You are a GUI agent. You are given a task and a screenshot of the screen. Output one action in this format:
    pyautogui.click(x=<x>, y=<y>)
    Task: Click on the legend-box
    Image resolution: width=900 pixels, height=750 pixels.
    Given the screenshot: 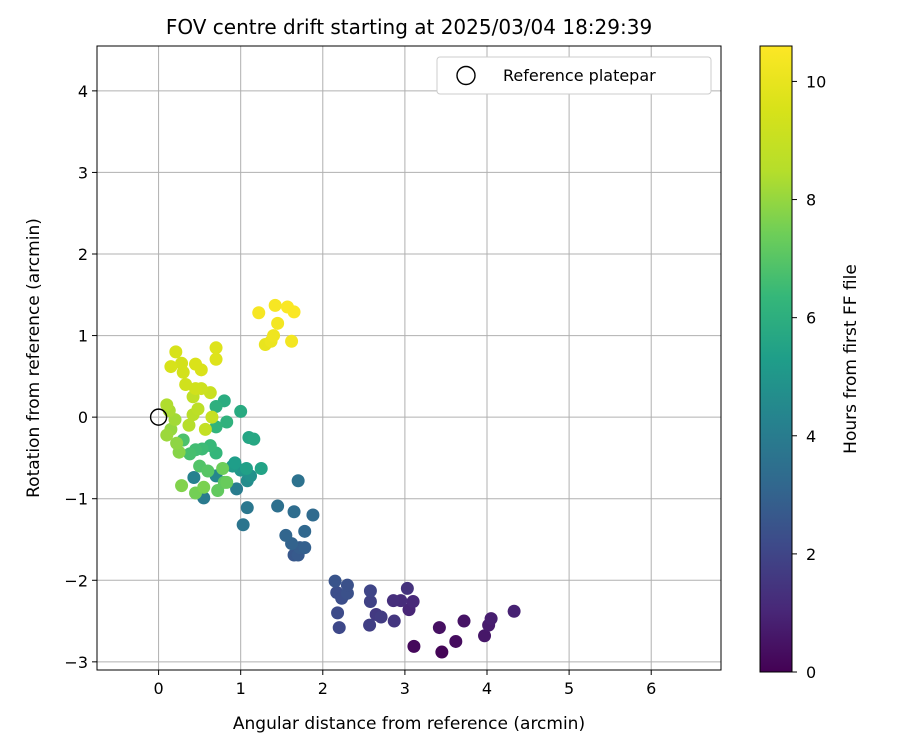 What is the action you would take?
    pyautogui.click(x=574, y=75)
    